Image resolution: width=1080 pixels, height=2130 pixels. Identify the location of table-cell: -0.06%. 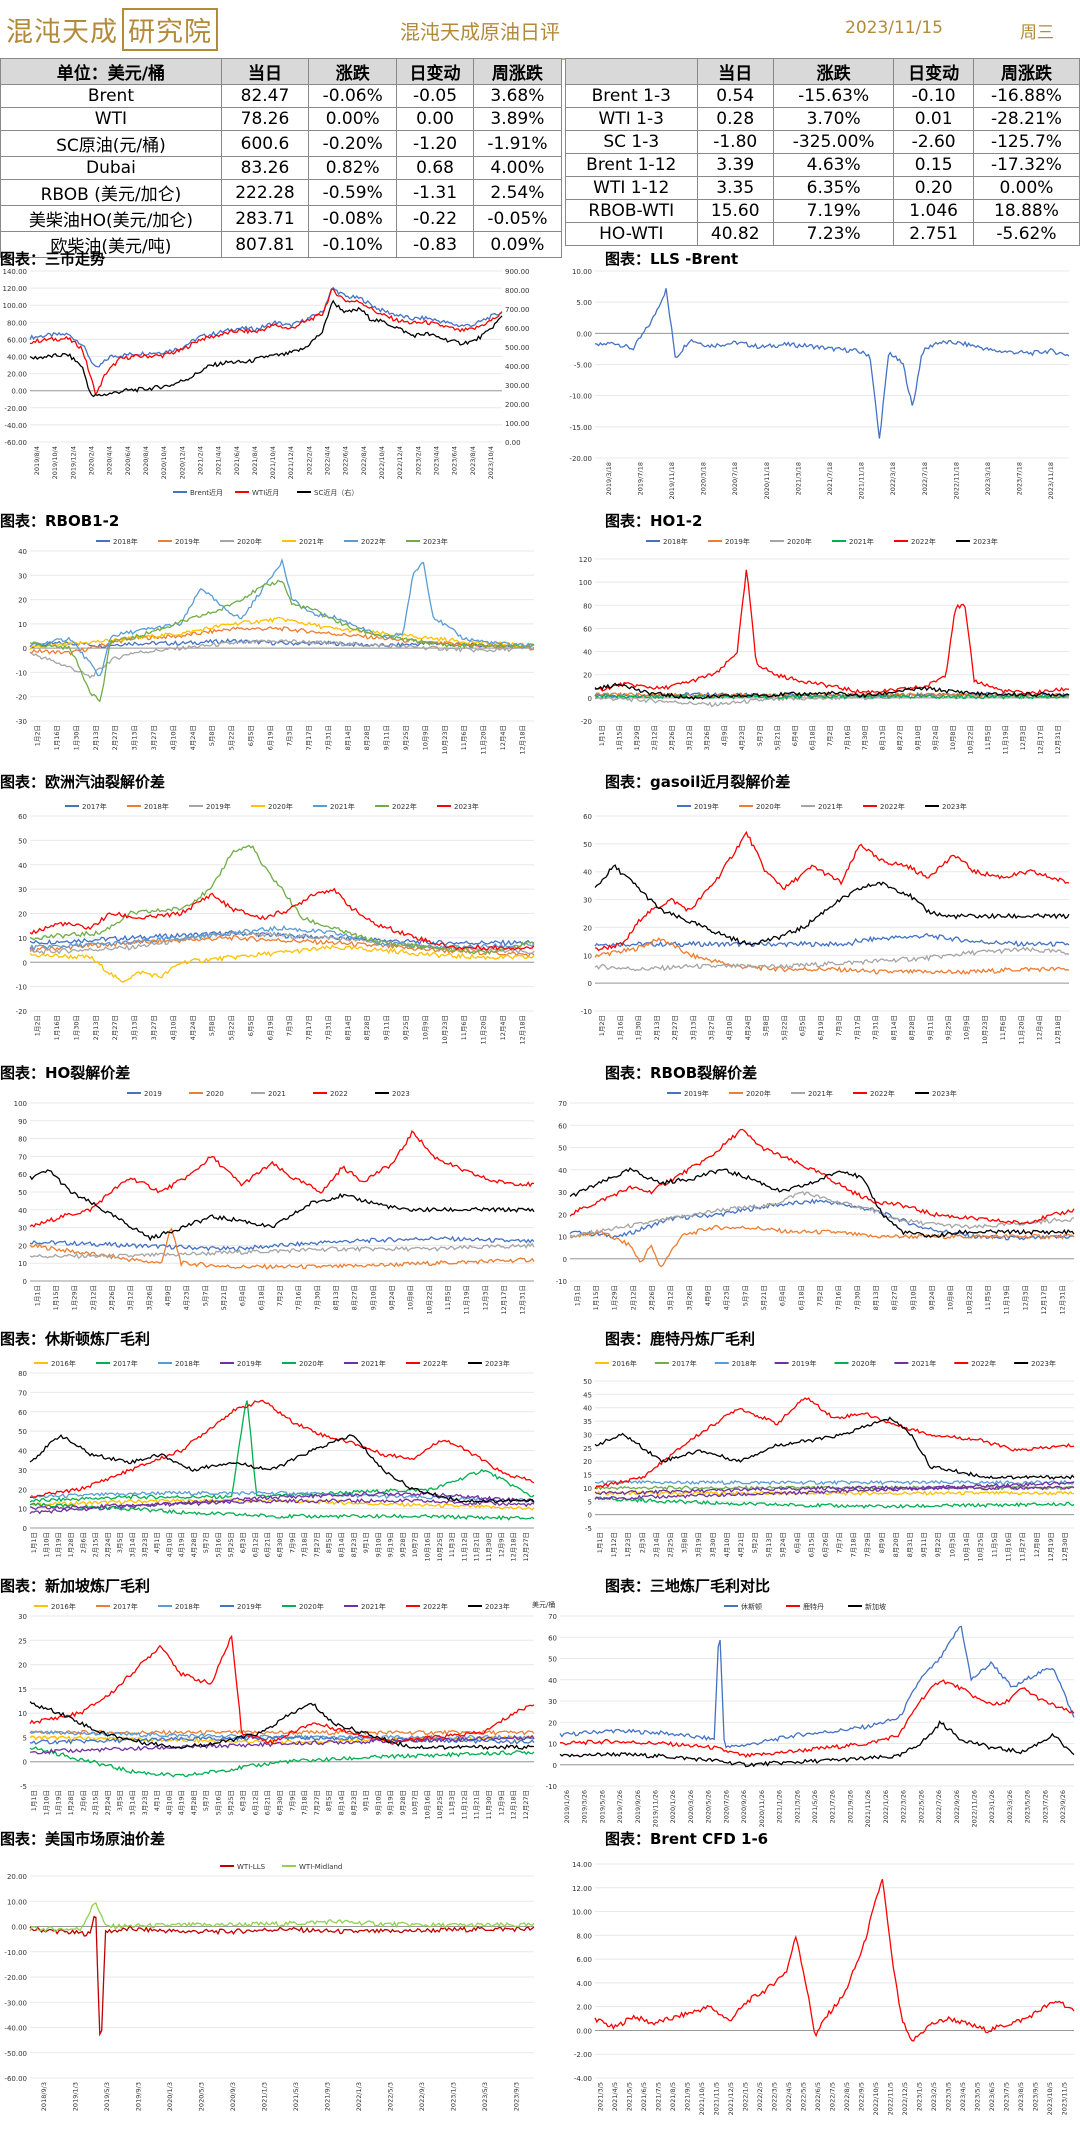
(353, 96).